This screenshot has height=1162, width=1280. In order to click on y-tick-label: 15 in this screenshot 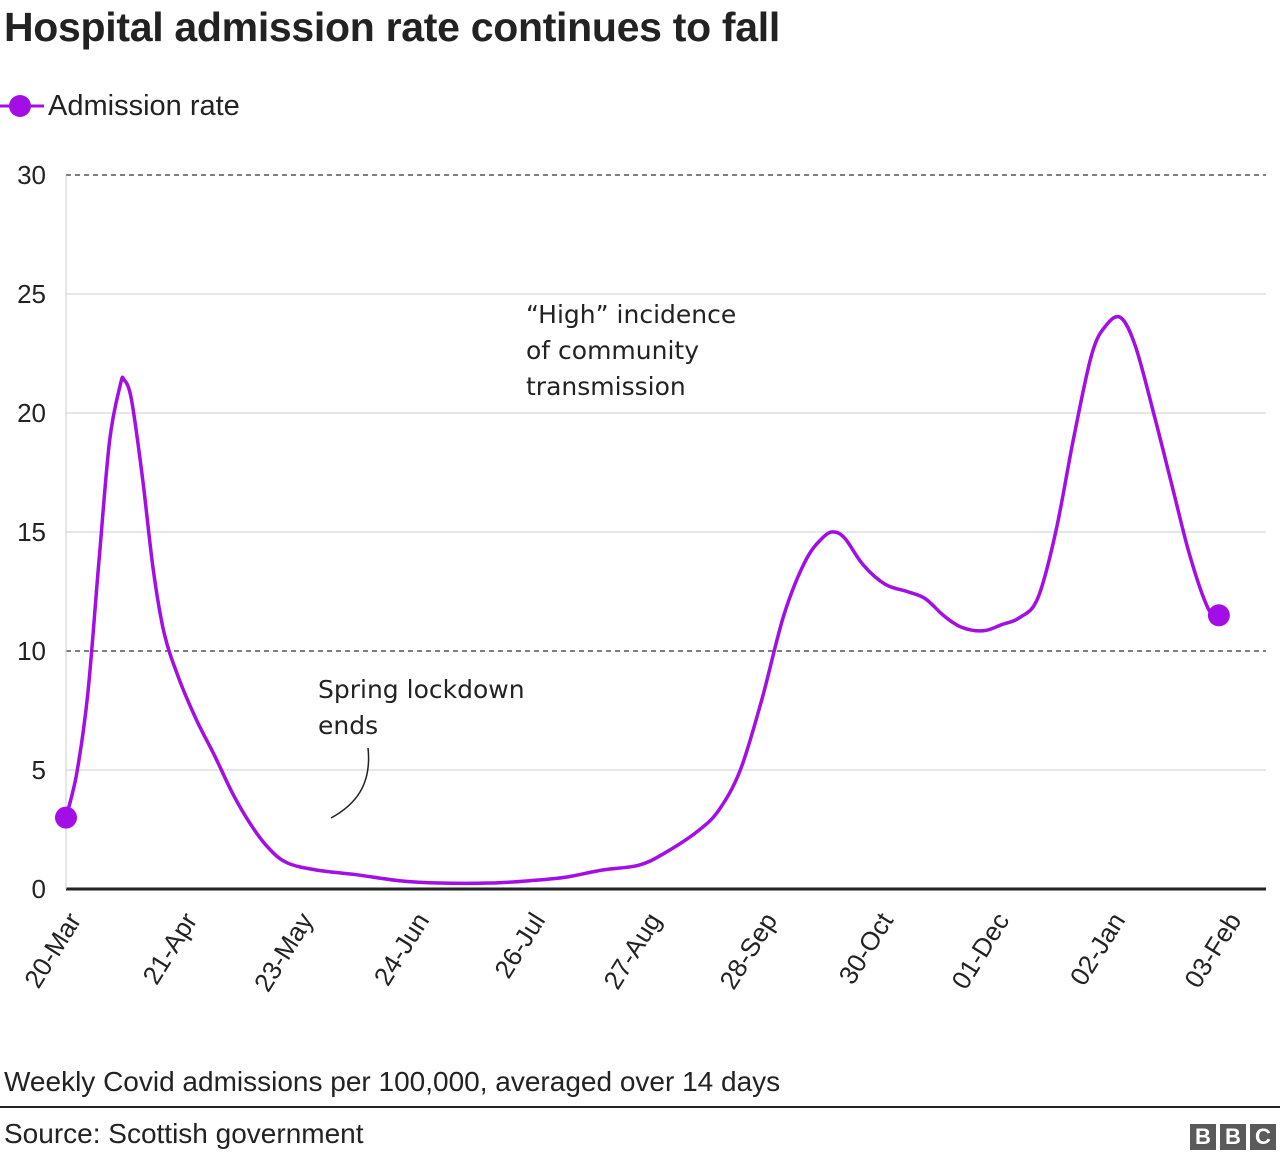, I will do `click(31, 532)`.